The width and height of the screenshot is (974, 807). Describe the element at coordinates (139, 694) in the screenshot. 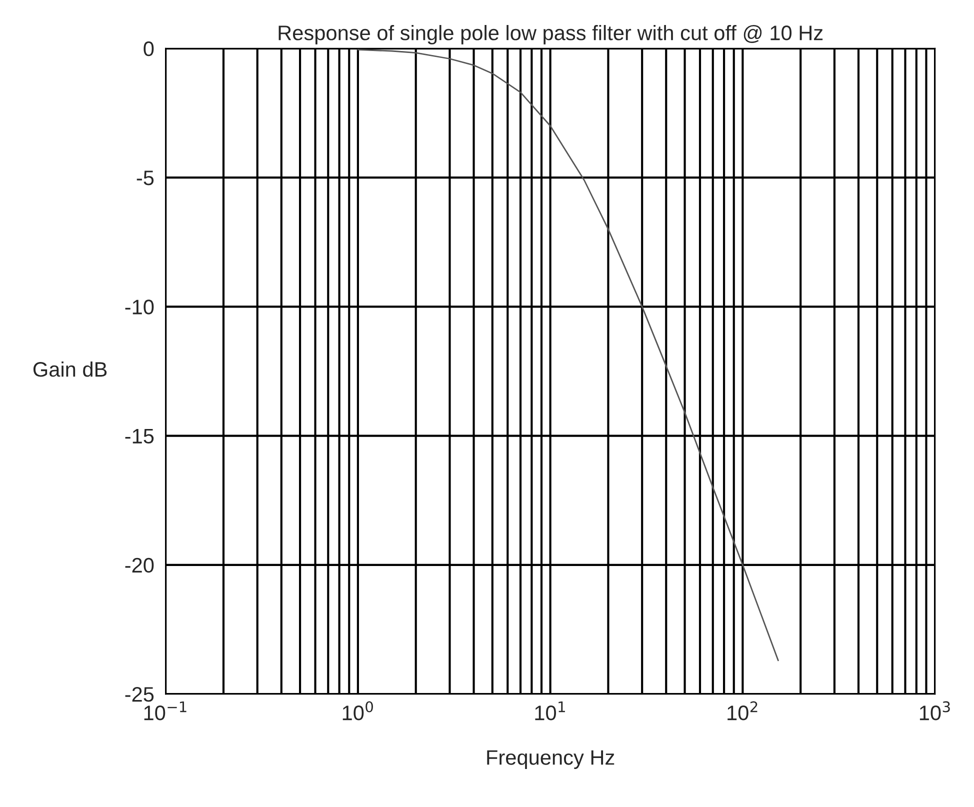

I see `y-tick-label: -25` at that location.